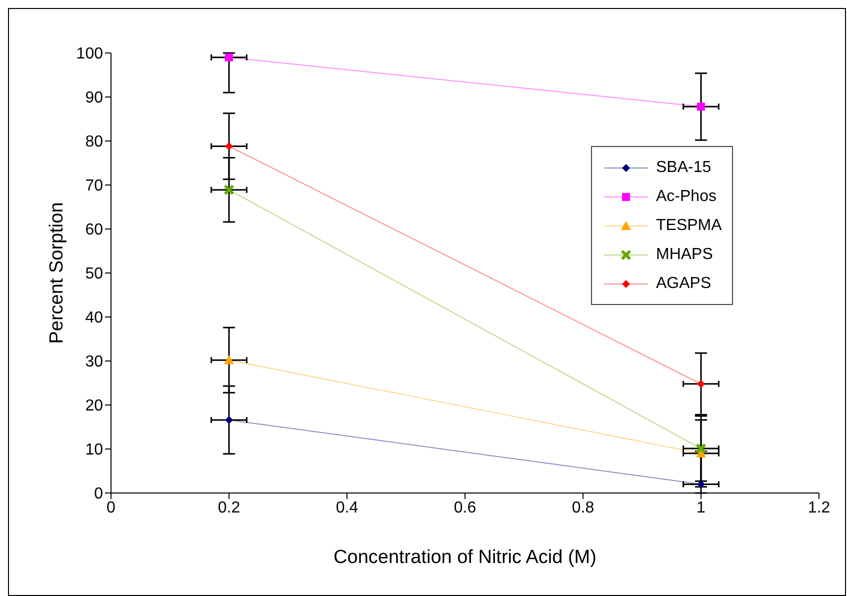  Describe the element at coordinates (94, 406) in the screenshot. I see `y-tick-label: 20` at that location.